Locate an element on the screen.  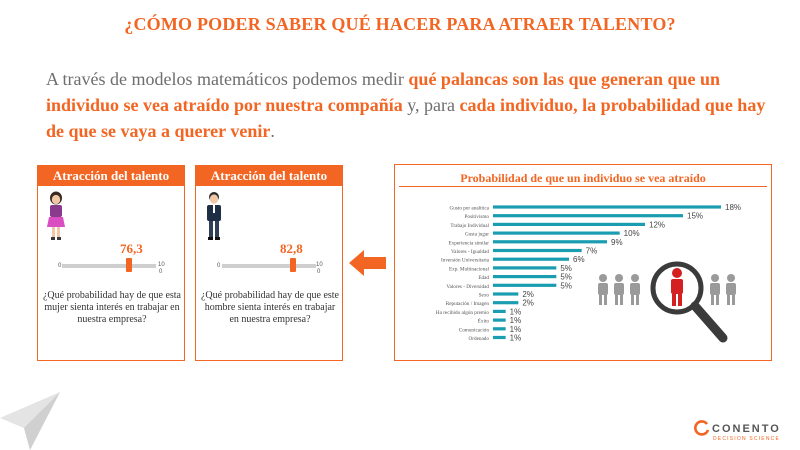
brand-tagline: DECISION SCIENCE is located at coordinates (746, 439).